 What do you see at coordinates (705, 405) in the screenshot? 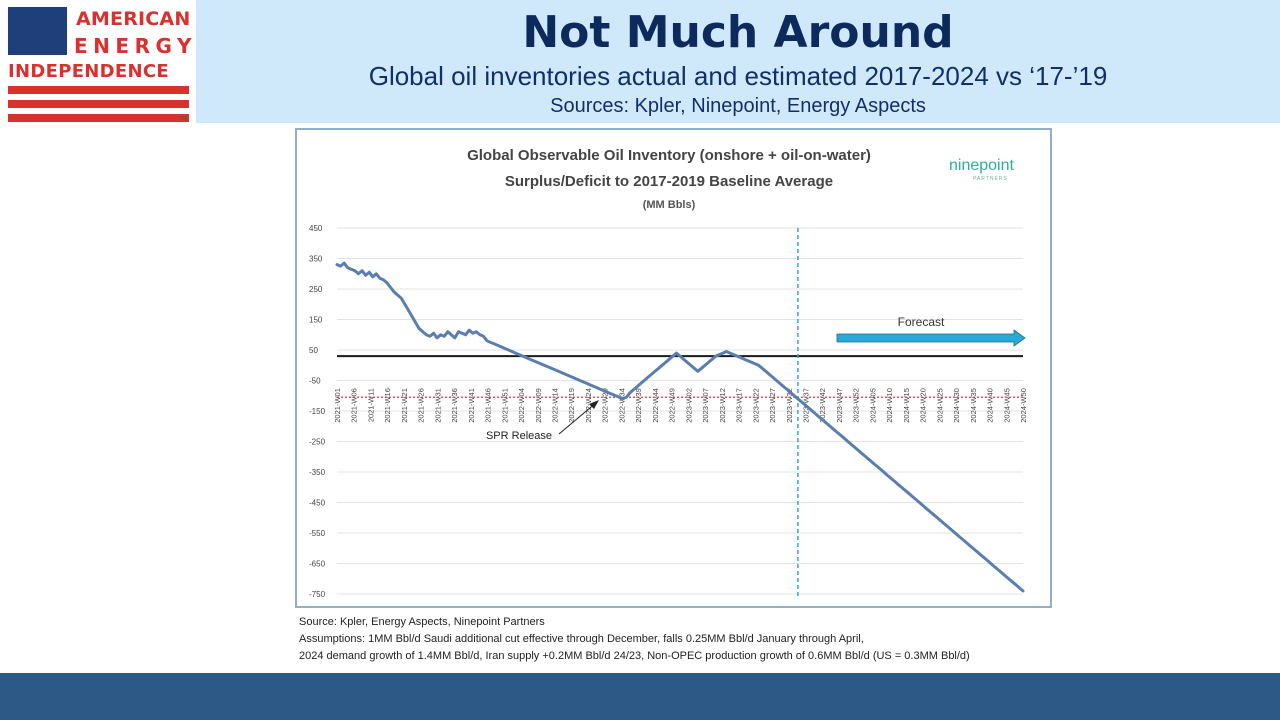
I see `x-tick-label: 2023-W07` at bounding box center [705, 405].